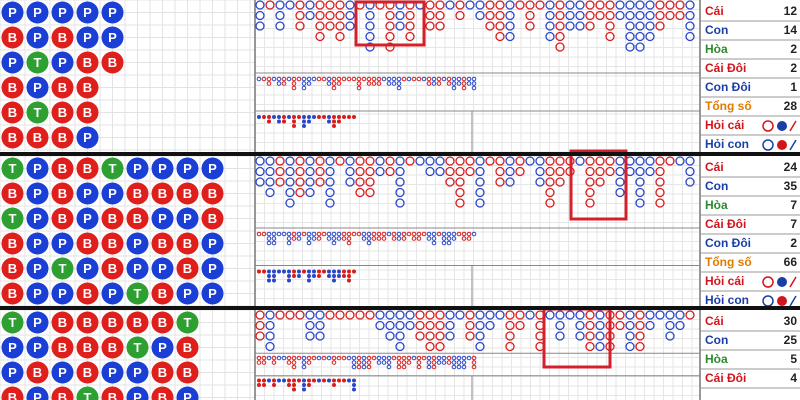  What do you see at coordinates (728, 243) in the screenshot?
I see `stat-label: Con Đôi` at bounding box center [728, 243].